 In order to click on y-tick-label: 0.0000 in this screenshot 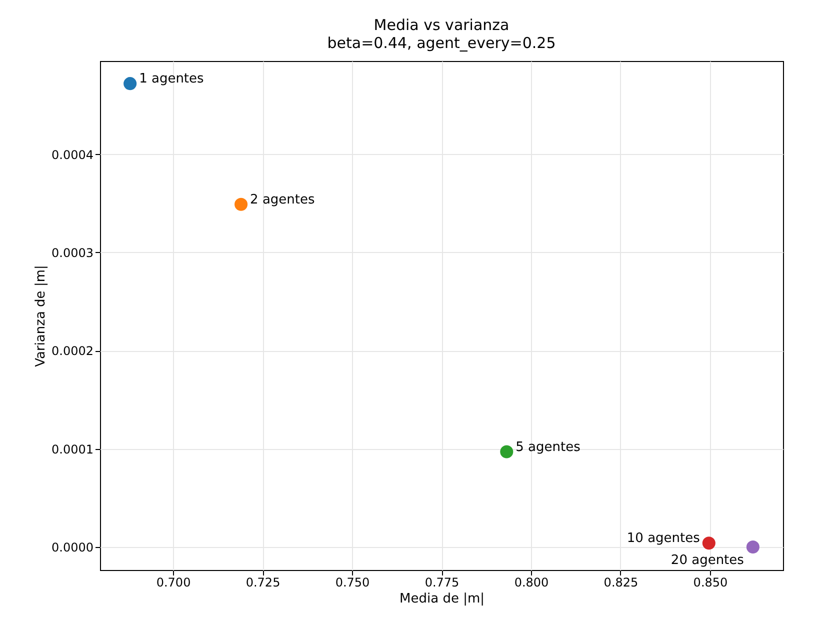, I will do `click(73, 547)`.